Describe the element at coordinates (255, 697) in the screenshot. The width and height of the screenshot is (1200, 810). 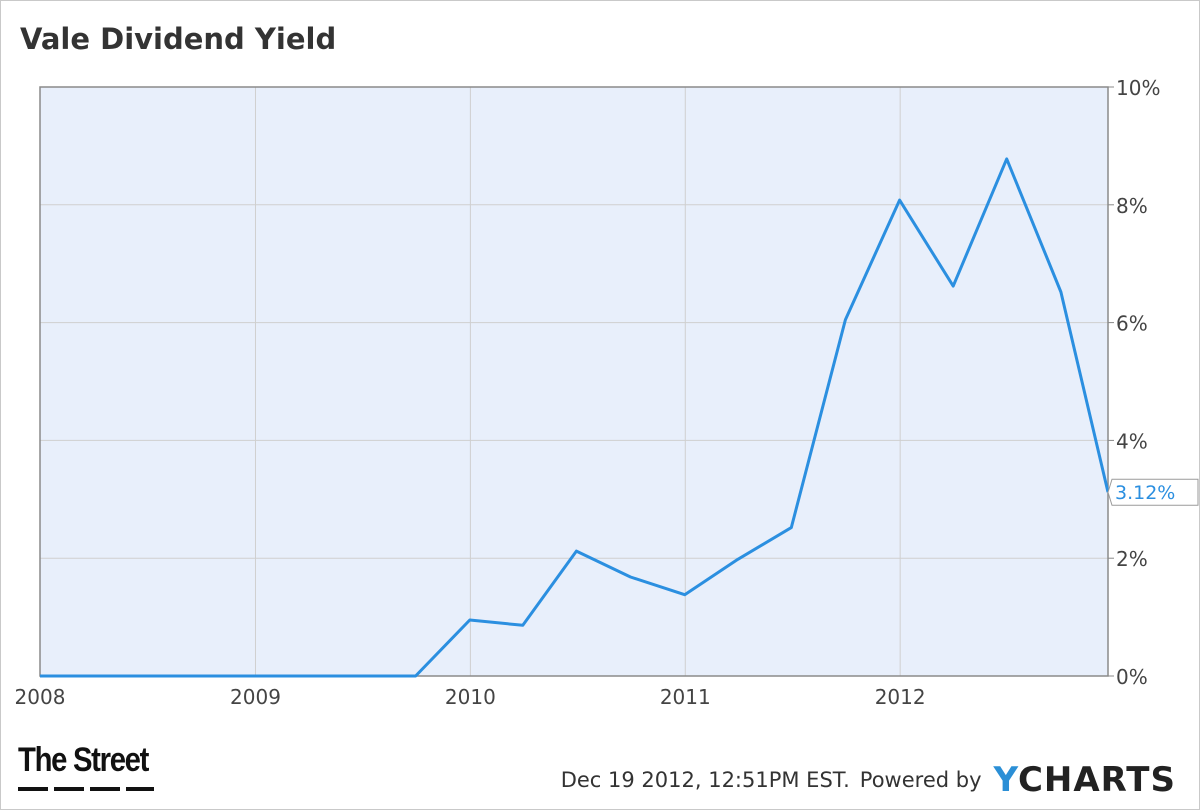
I see `x-tick-label: 2009` at that location.